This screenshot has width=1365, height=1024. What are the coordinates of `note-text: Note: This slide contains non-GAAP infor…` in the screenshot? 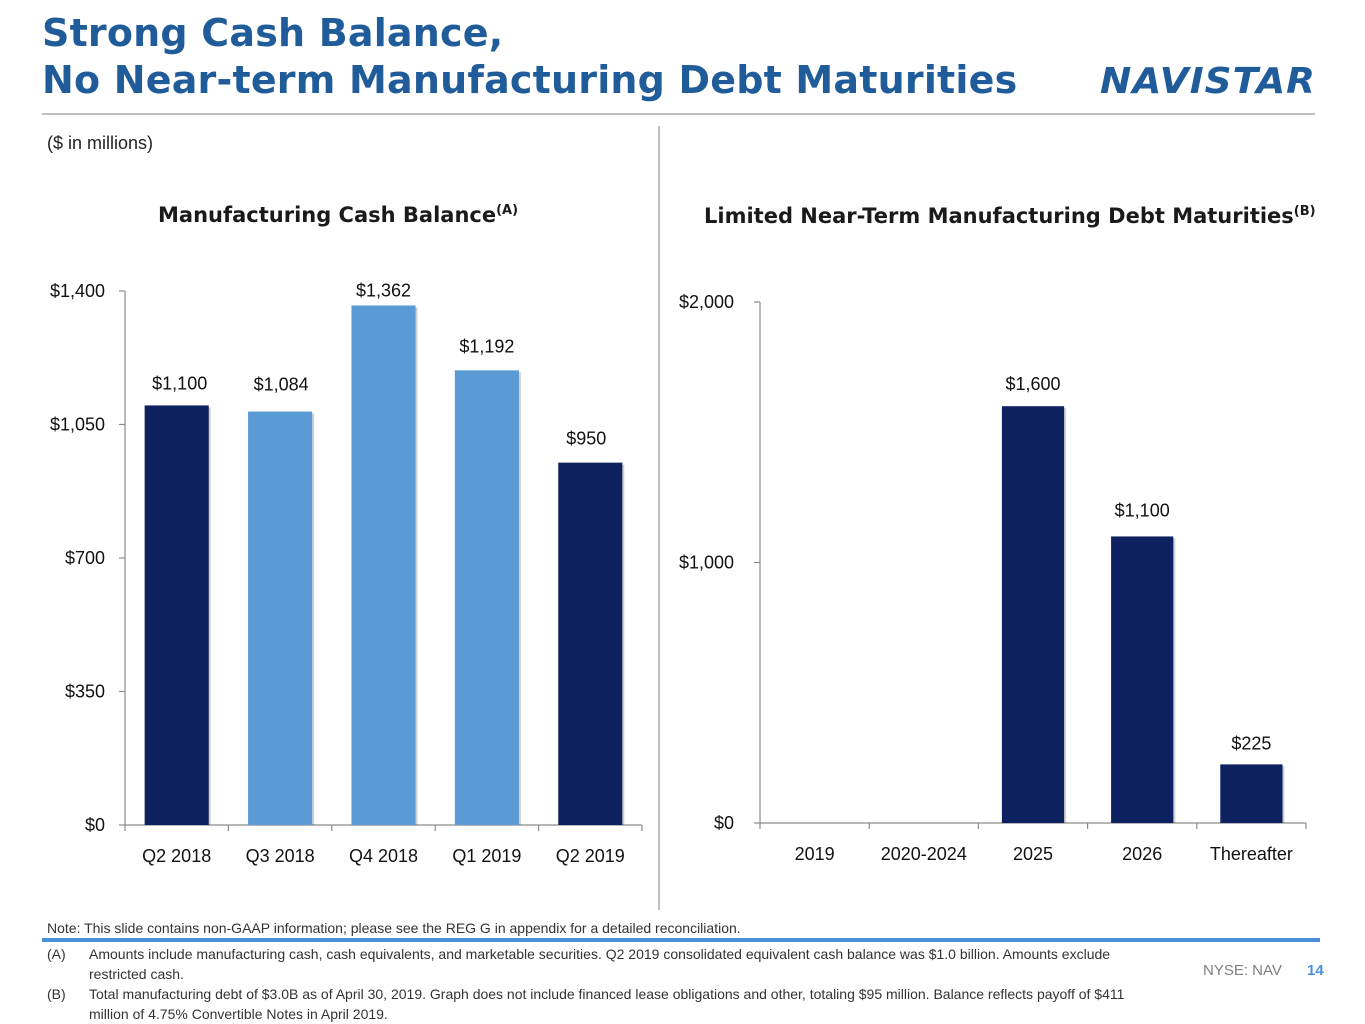 It's located at (394, 928).